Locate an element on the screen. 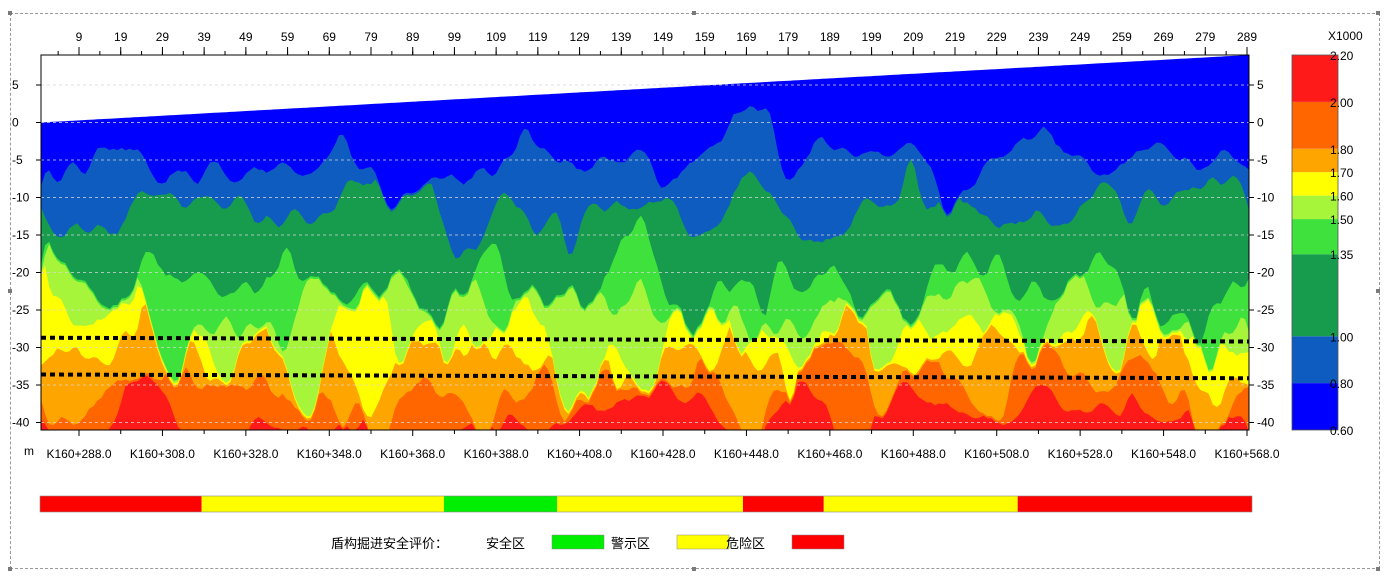  y-tick-label-left: -20 is located at coordinates (21, 273).